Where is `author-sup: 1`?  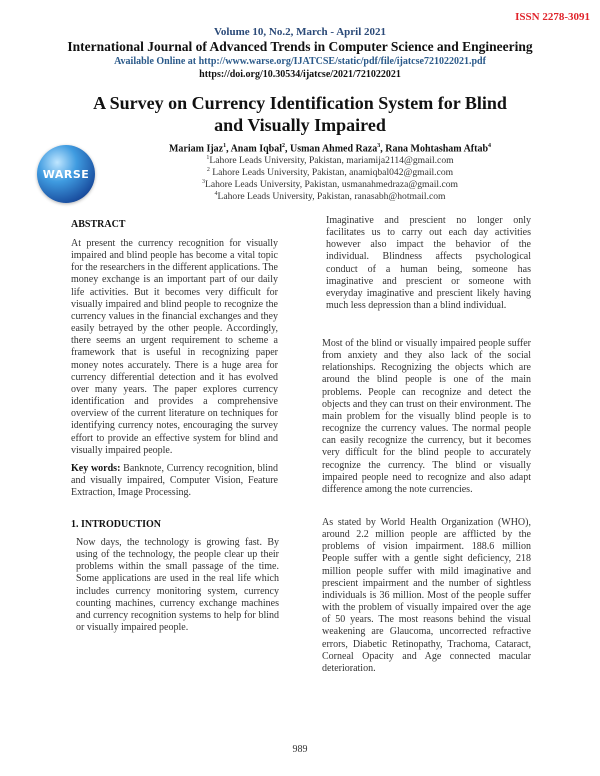 author-sup: 1 is located at coordinates (225, 146).